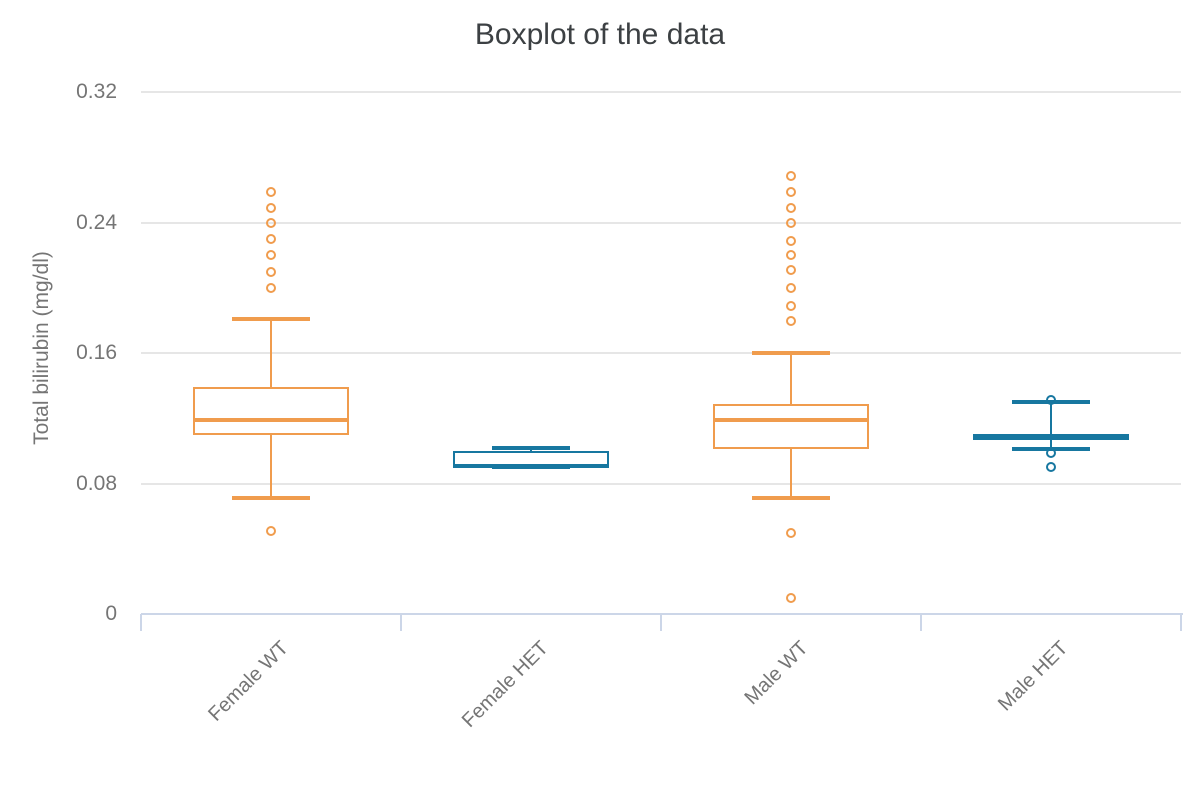 The width and height of the screenshot is (1200, 800). I want to click on gridline-0.16, so click(661, 353).